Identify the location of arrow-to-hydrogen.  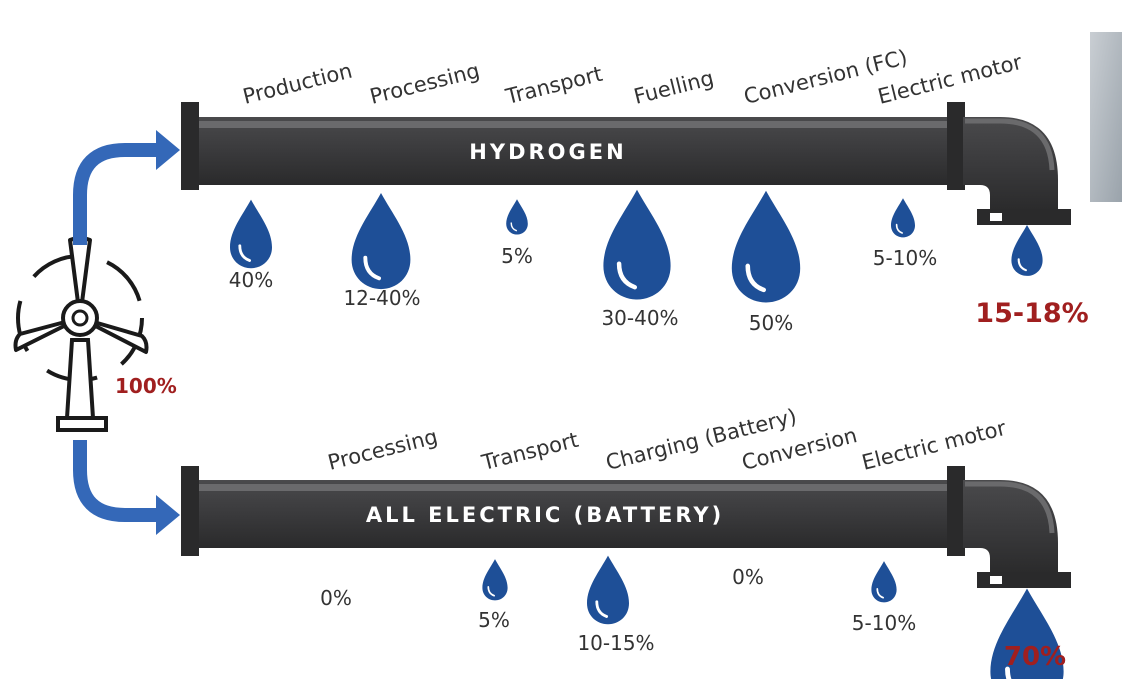
(126, 187).